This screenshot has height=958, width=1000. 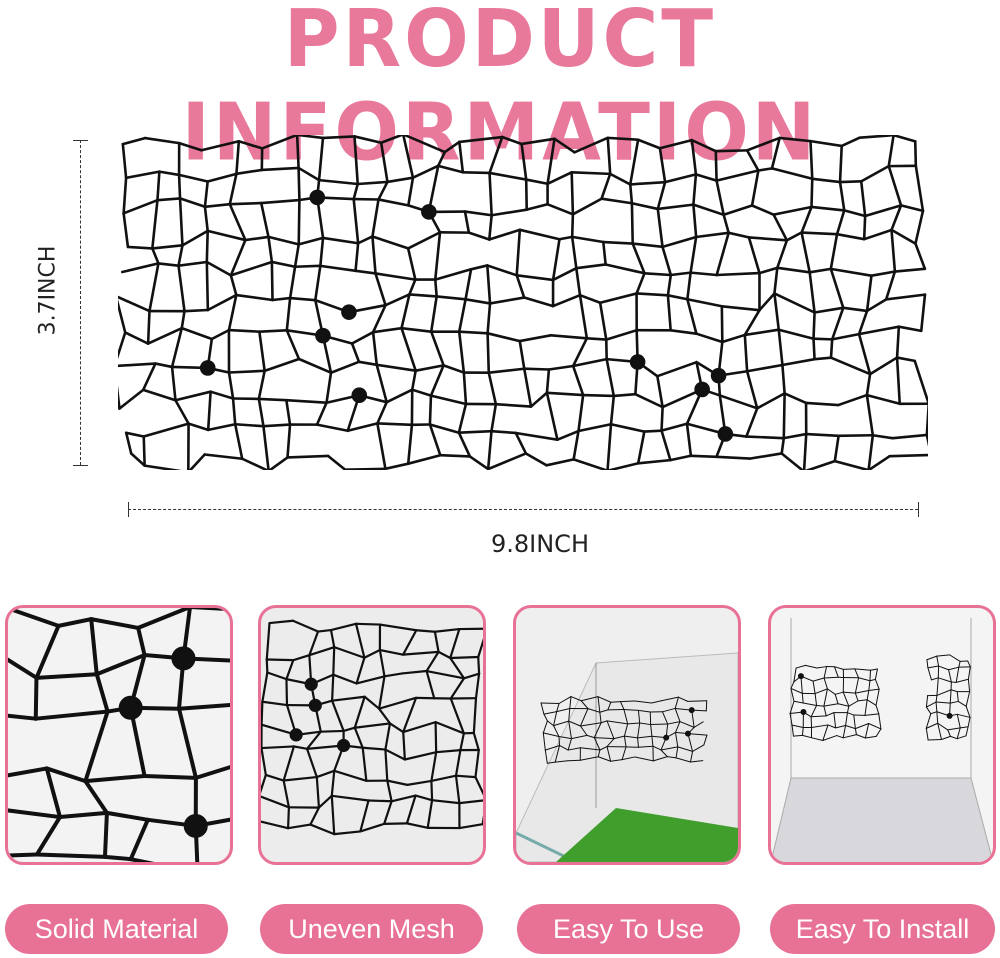 What do you see at coordinates (48, 290) in the screenshot?
I see `height-label: 3.7INCH` at bounding box center [48, 290].